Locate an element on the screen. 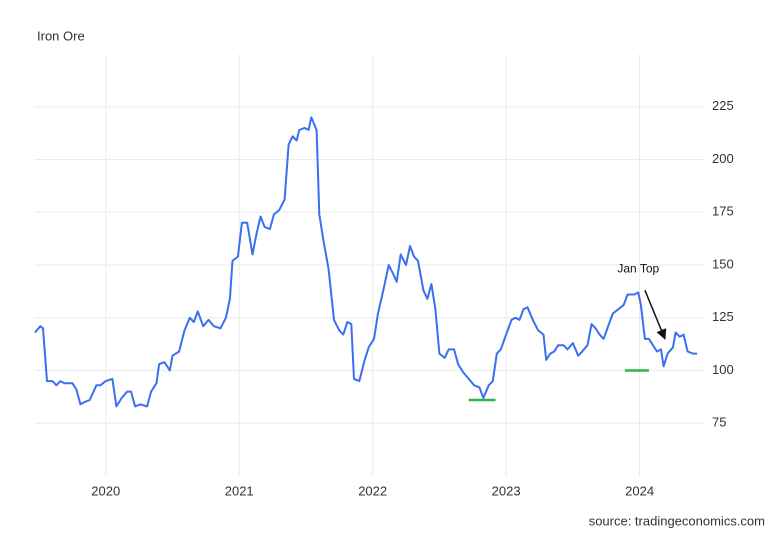  y-tick-label: 100 is located at coordinates (723, 369).